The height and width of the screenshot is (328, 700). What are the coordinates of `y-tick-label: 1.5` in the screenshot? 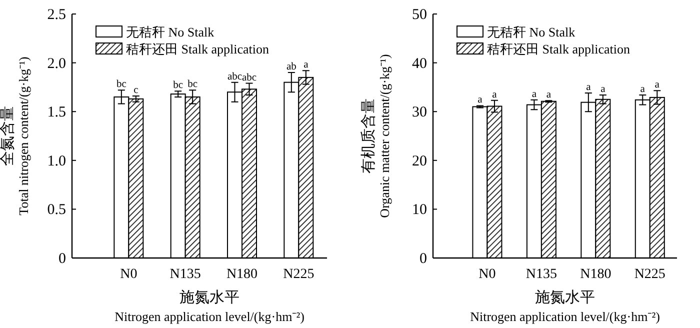 It's located at (56, 112).